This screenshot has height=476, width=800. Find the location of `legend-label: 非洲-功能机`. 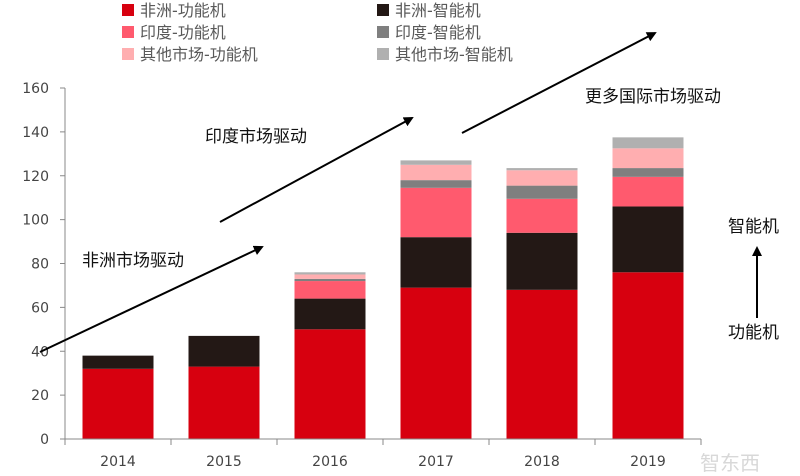

legend-label: 非洲-功能机 is located at coordinates (183, 10).